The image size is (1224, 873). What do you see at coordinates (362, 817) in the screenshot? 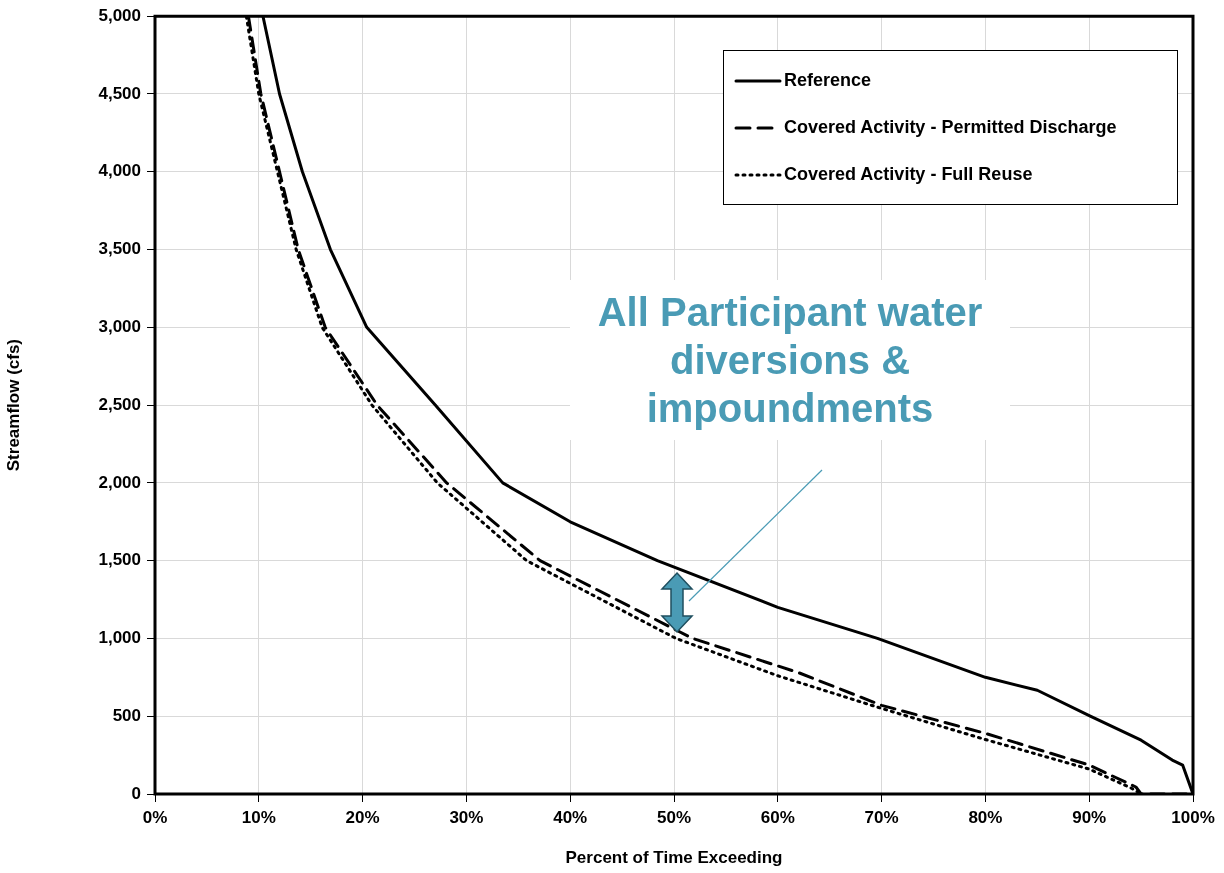
I see `x-tick-label: 20%` at bounding box center [362, 817].